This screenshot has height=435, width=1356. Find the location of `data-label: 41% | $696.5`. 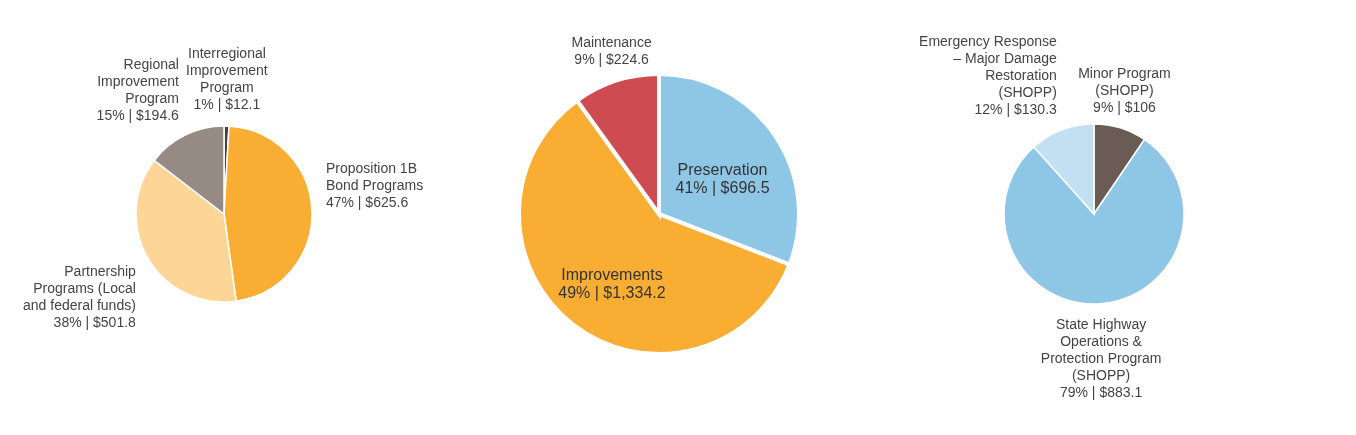

data-label: 41% | $696.5 is located at coordinates (722, 188).